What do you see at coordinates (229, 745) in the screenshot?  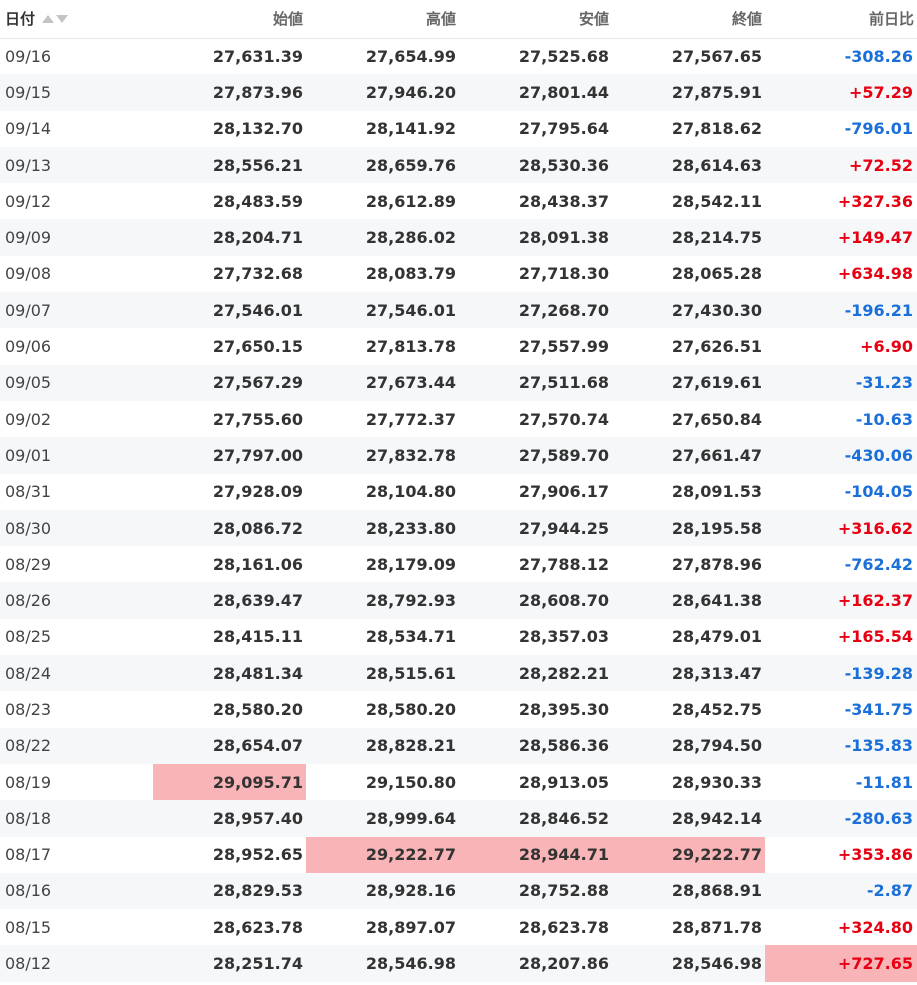 I see `cell-open: 28,654.07` at bounding box center [229, 745].